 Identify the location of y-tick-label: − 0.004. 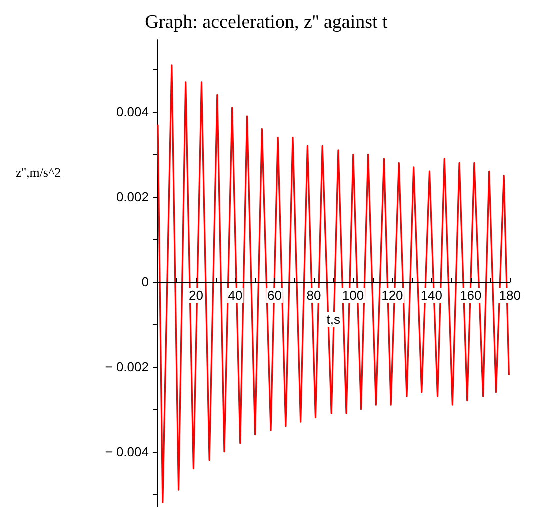
(127, 452).